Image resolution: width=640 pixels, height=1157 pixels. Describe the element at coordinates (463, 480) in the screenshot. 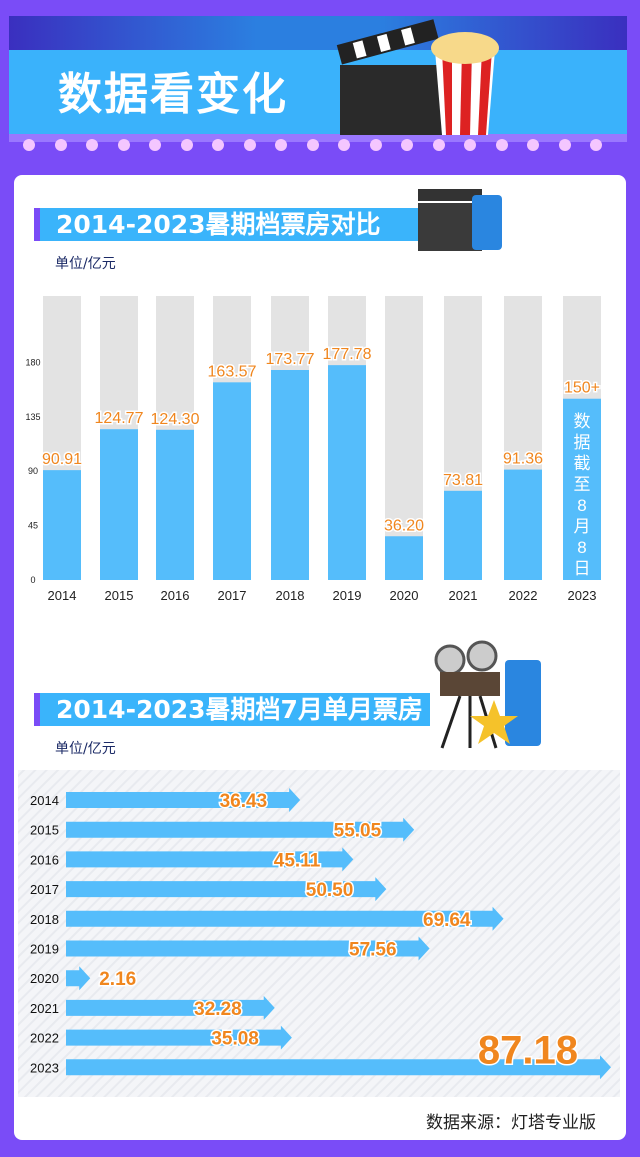

I see `value-label: 73.81` at that location.